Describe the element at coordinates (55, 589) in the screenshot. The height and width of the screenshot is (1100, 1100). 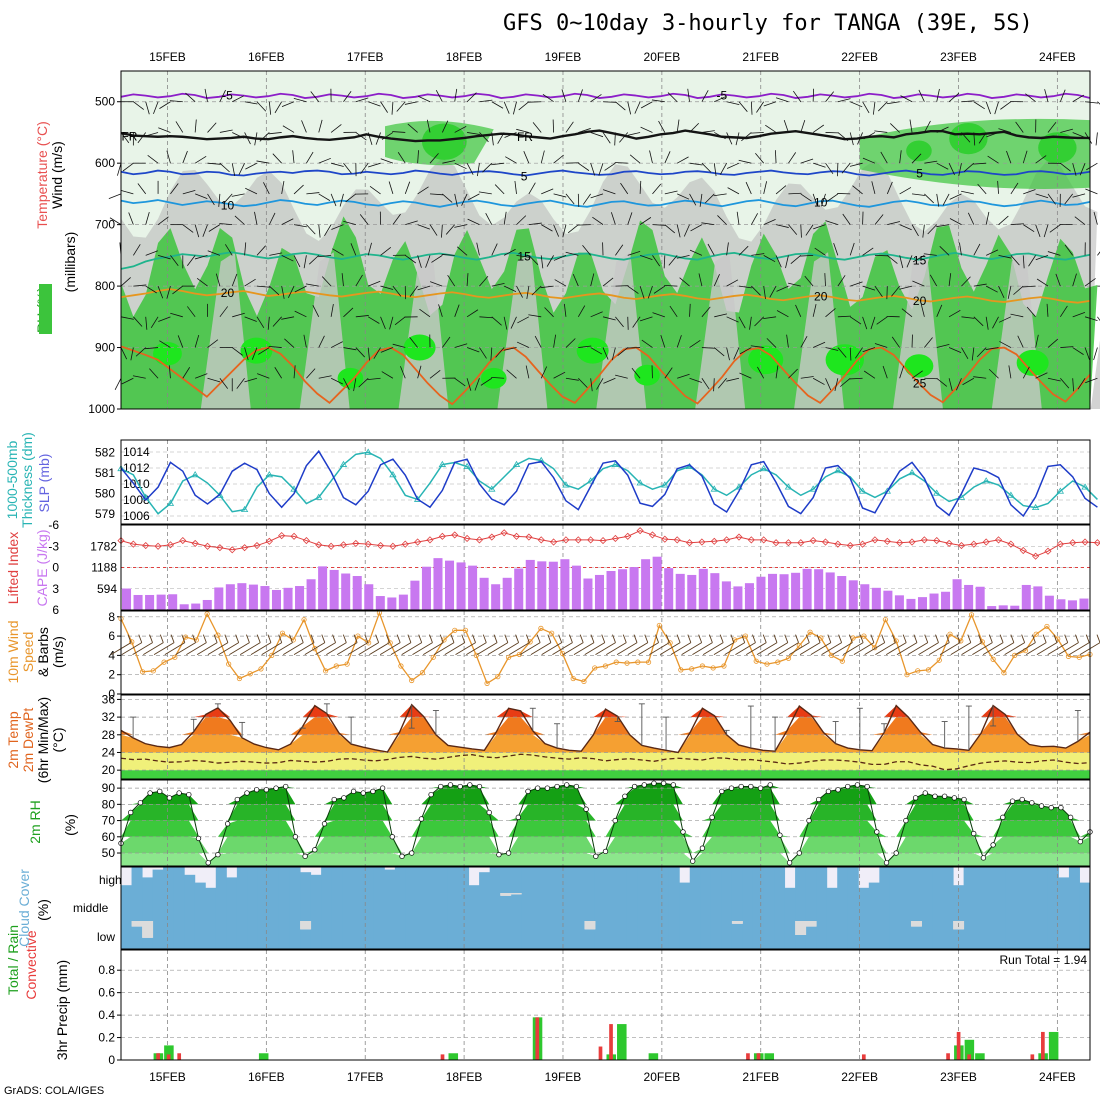
I see `li-tick-label: 3` at that location.